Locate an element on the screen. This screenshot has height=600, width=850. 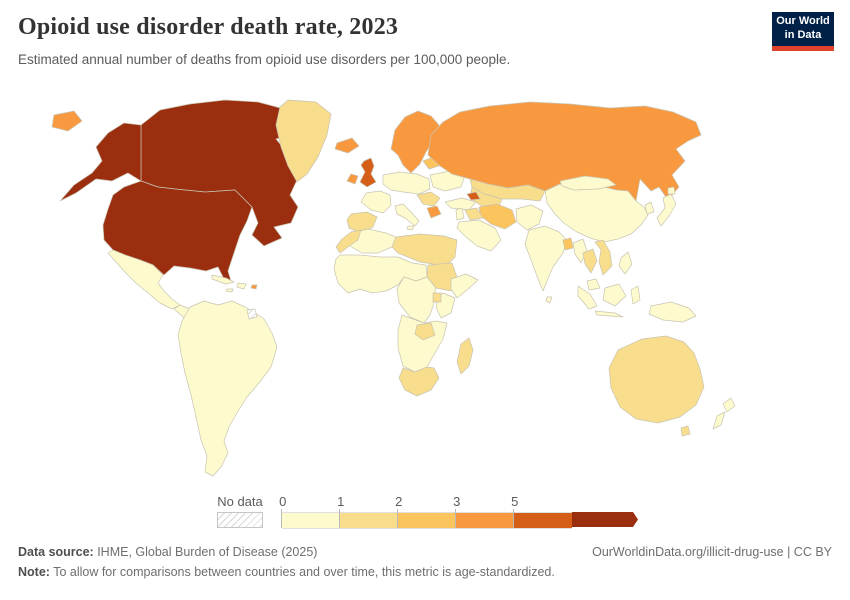
data-source-text: IHME, Global Burden of Disease (2025) is located at coordinates (205, 552).